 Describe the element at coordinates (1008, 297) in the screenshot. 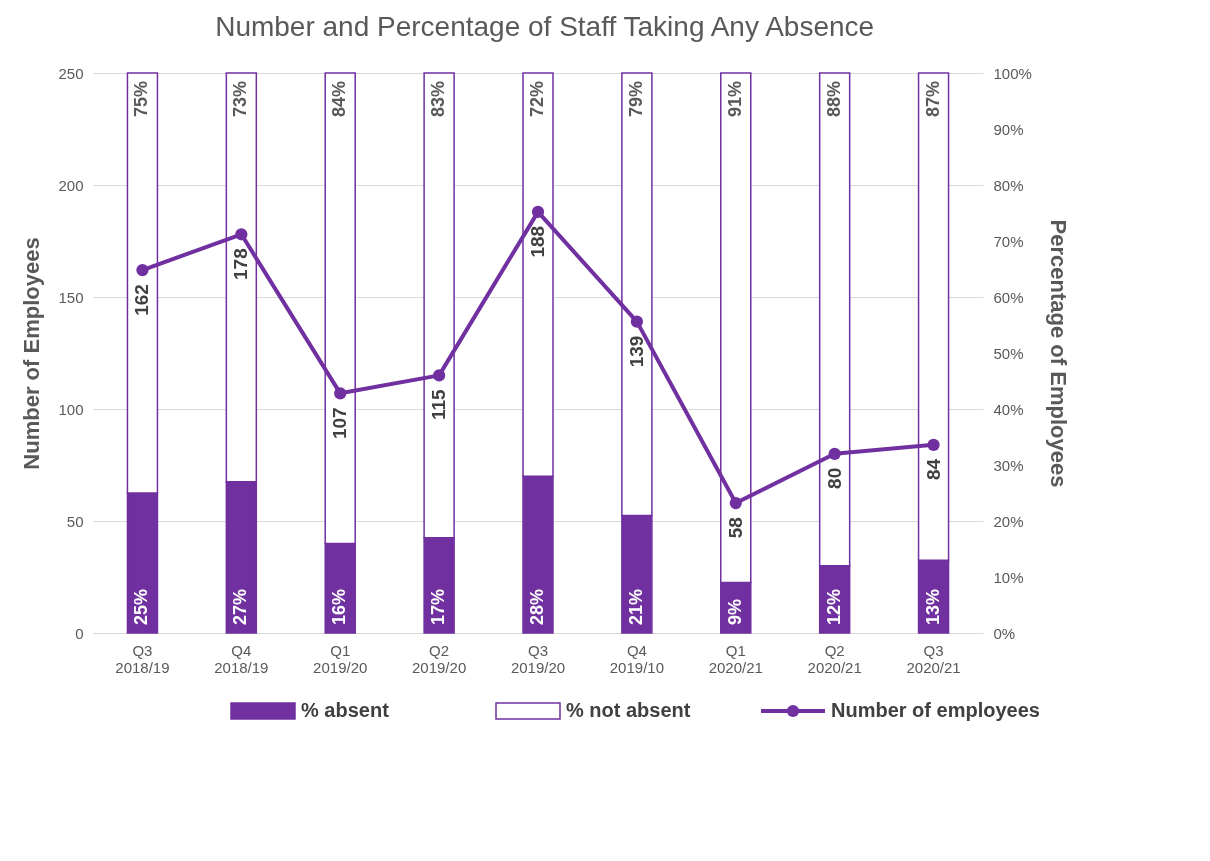

I see `y2-tick-label: 60%` at that location.